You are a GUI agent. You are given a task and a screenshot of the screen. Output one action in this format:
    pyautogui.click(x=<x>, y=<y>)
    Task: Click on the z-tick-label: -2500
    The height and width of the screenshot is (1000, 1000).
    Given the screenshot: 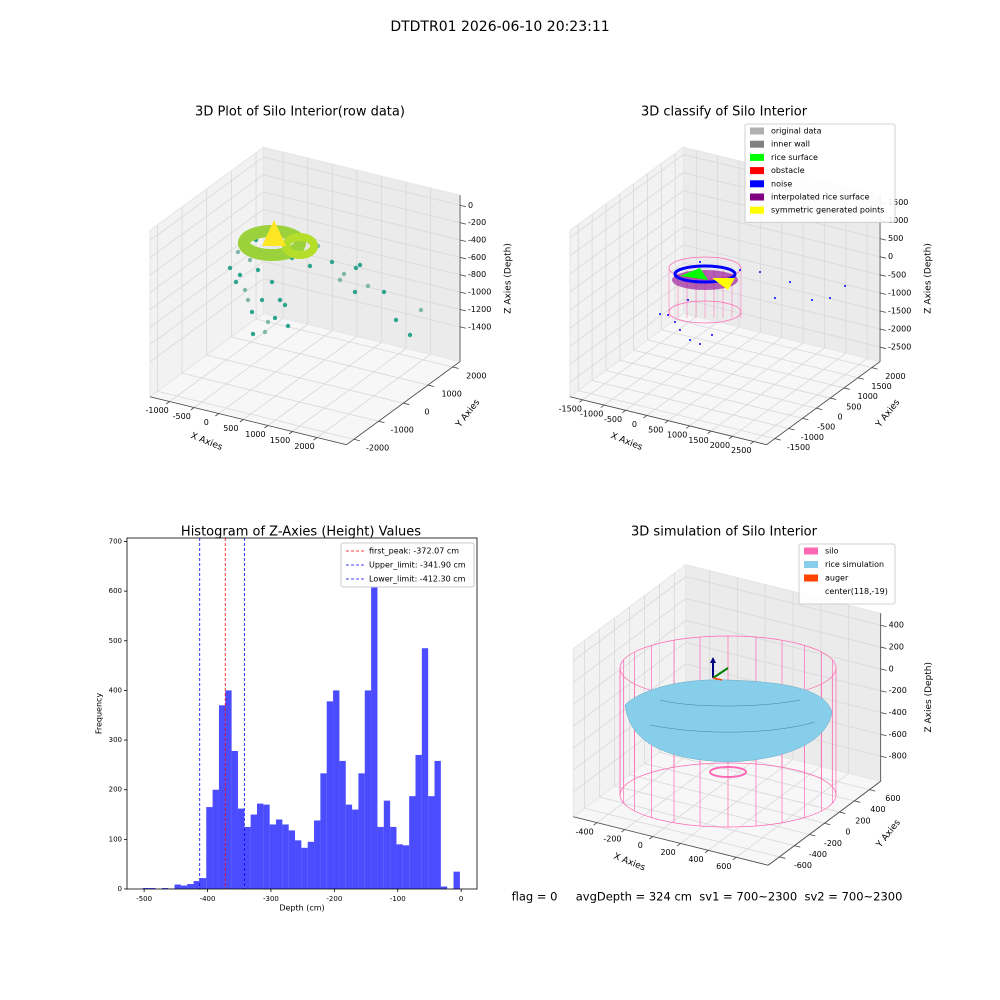 What is the action you would take?
    pyautogui.click(x=899, y=347)
    